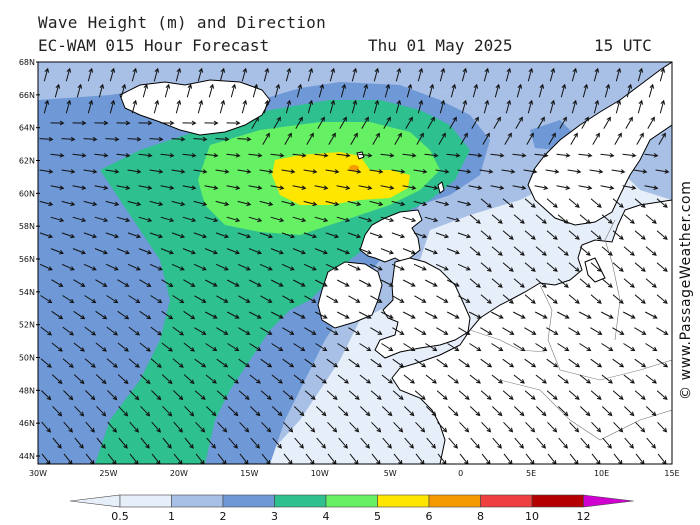 This screenshot has width=700, height=525. I want to click on lon-label: 5E, so click(531, 473).